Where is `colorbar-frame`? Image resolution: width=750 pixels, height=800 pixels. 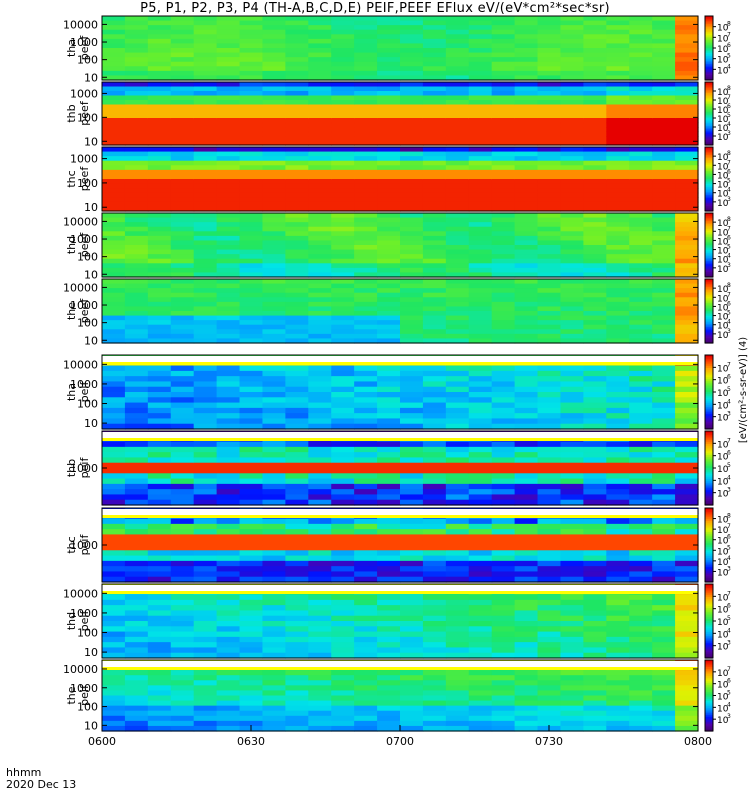
colorbar-frame is located at coordinates (709, 113).